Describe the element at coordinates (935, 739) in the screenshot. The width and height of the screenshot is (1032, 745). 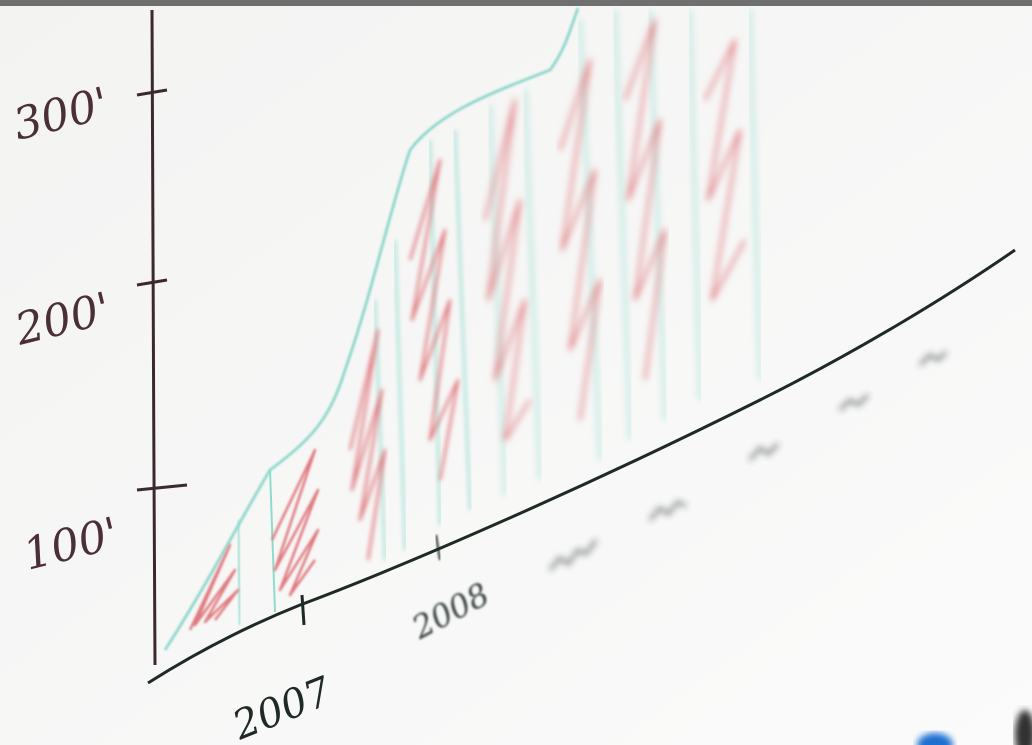
I see `marker-cap` at that location.